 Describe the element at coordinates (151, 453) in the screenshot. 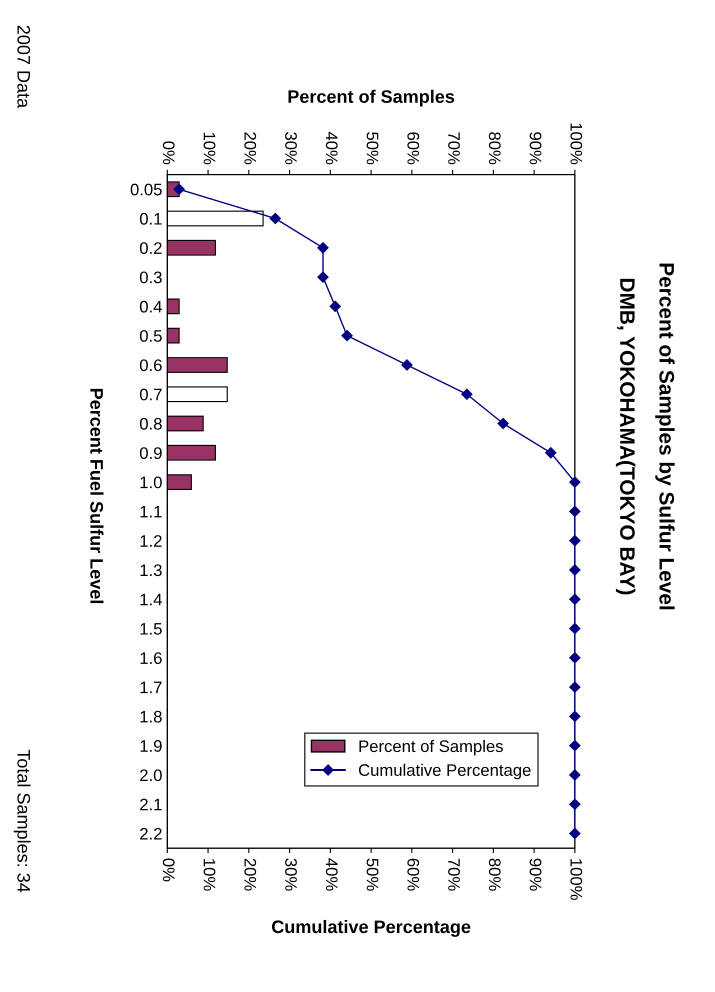

I see `y-tick-label: 0.9` at that location.